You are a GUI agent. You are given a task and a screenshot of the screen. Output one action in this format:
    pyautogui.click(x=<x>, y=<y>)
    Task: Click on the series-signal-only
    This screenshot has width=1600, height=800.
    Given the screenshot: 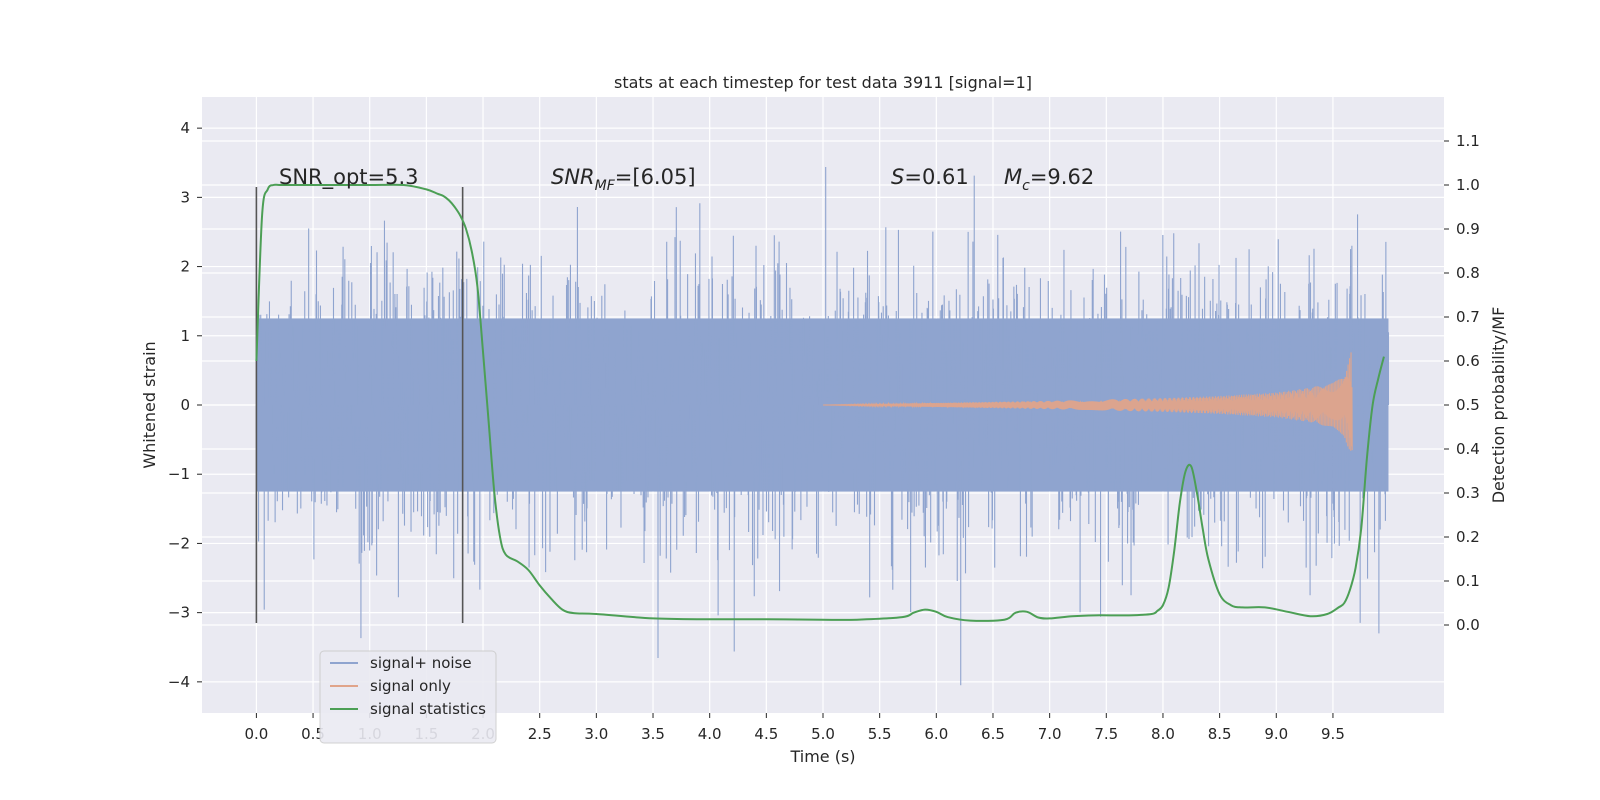 What is the action you would take?
    pyautogui.click(x=1087, y=401)
    